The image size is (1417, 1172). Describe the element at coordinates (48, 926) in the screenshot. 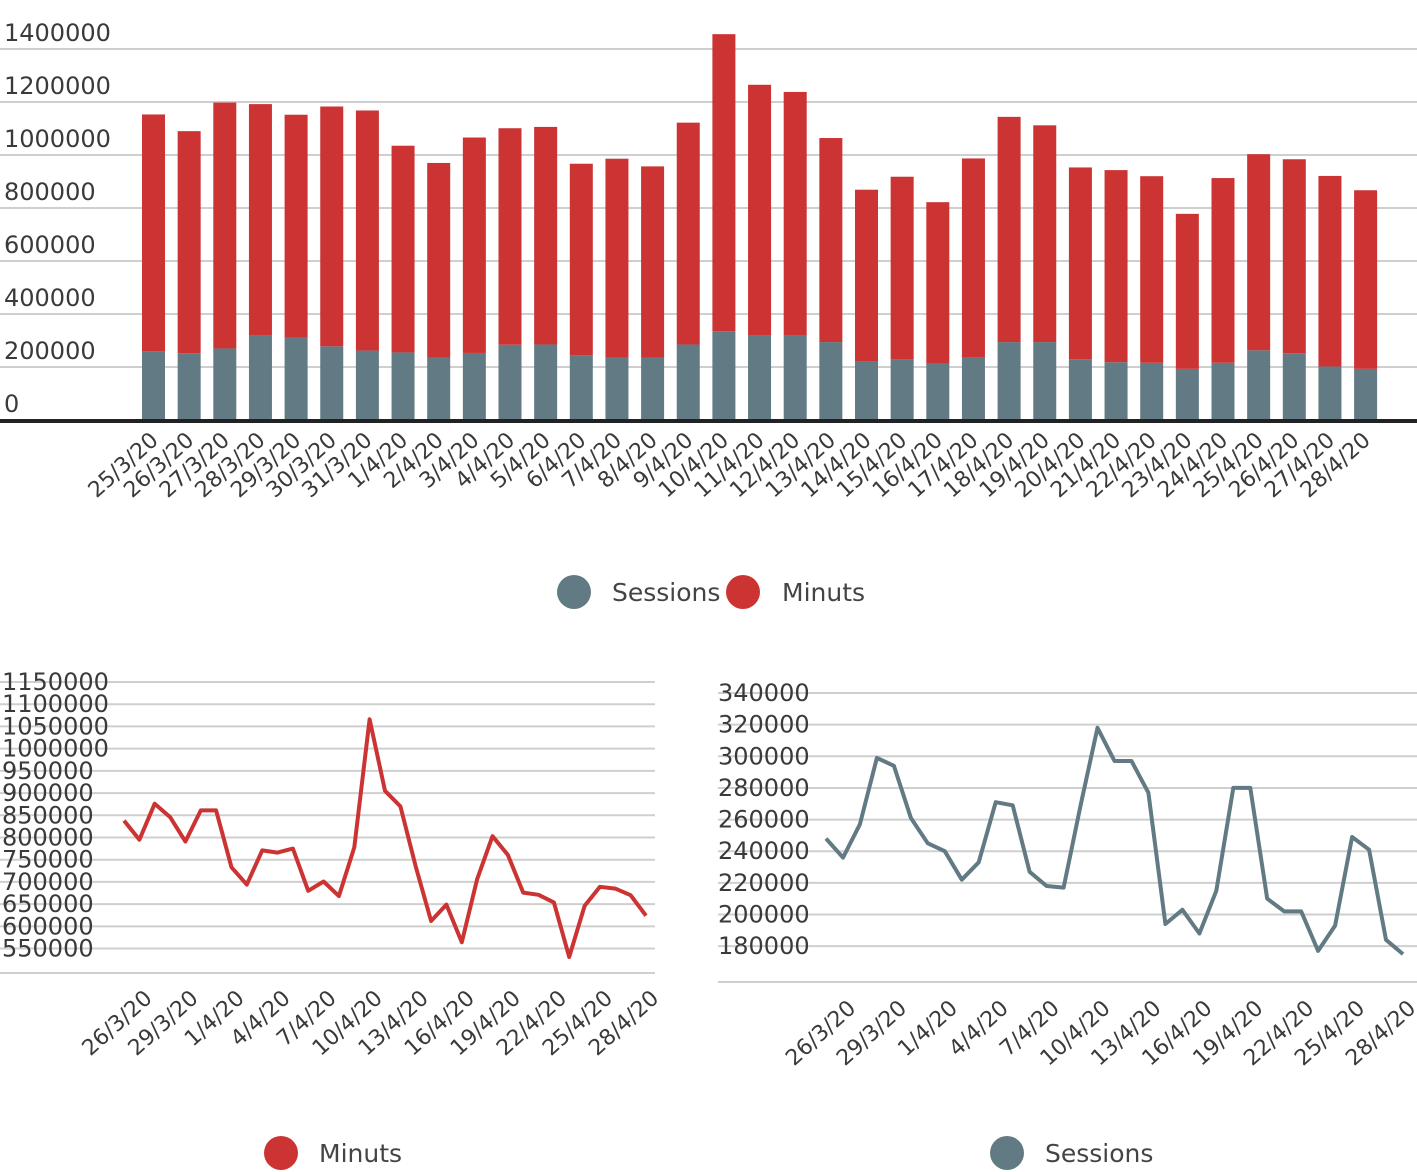

I see `line-chart-ytick-label: 600000` at that location.